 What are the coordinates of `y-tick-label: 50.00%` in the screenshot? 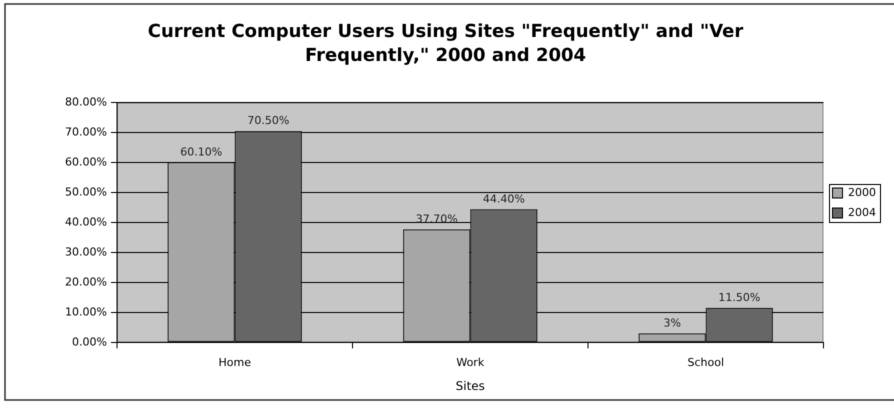 It's located at (86, 191).